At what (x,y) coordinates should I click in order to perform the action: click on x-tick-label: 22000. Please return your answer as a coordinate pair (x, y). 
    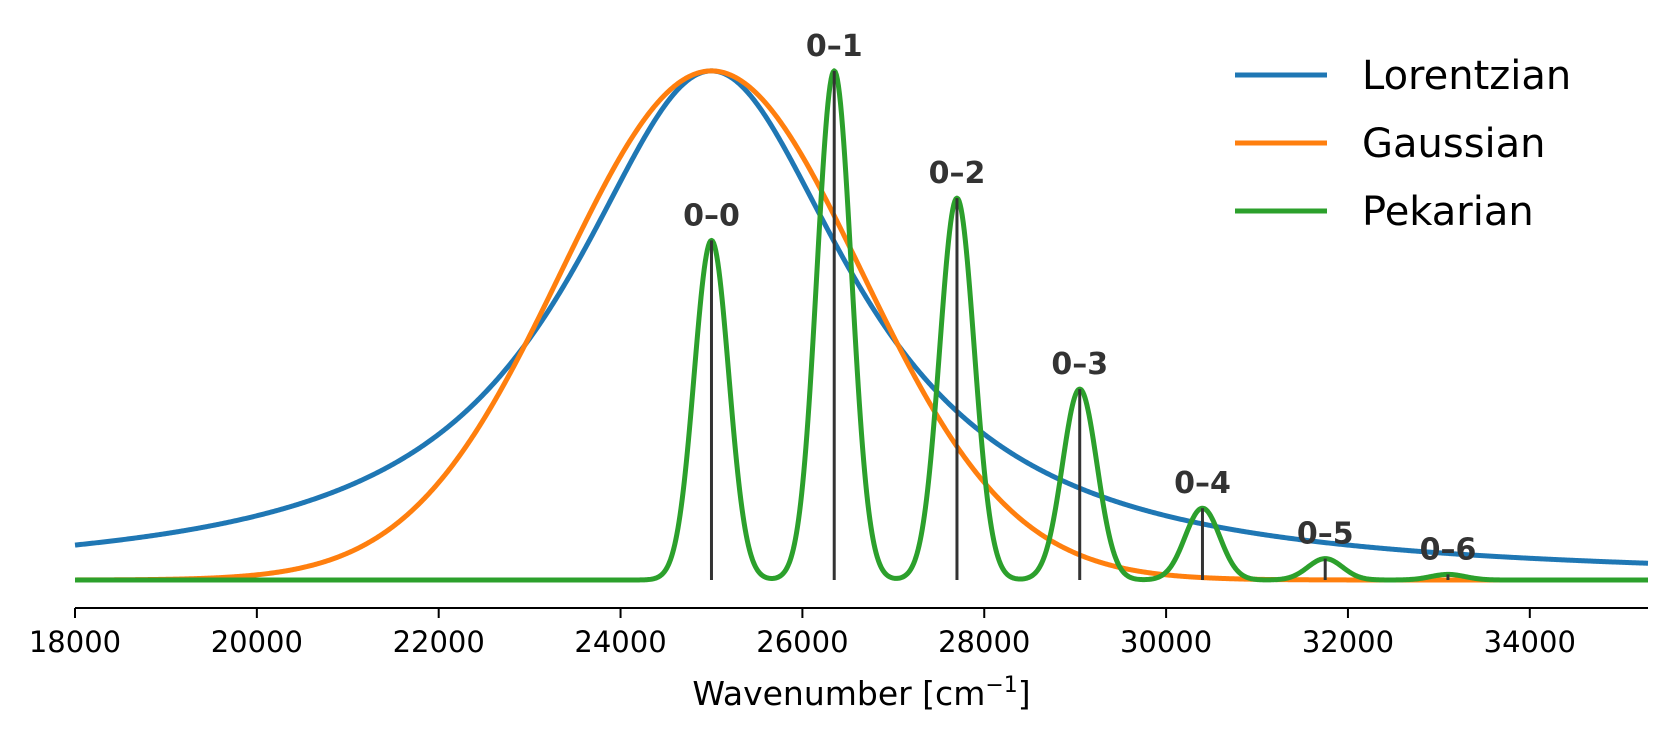
    Looking at the image, I should click on (439, 642).